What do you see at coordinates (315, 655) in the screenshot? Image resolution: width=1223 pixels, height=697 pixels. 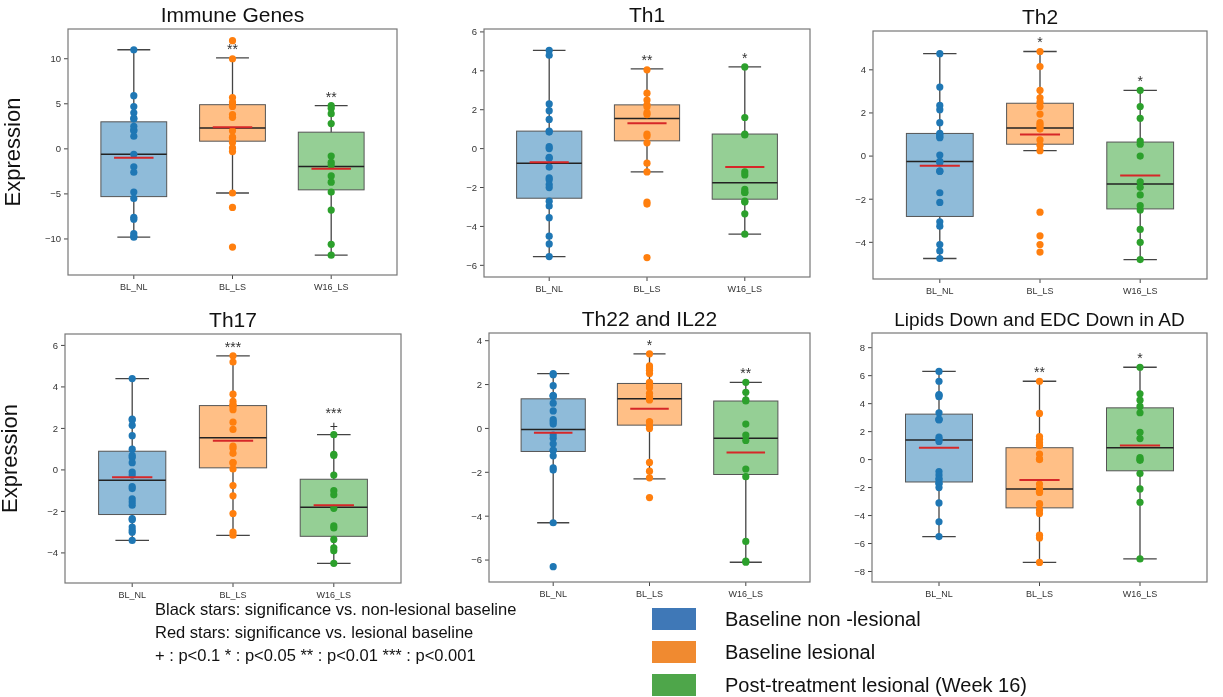 I see `text: + : p<0.1 * : p<0.05 ** : p<0.01 *** : p<0.001` at bounding box center [315, 655].